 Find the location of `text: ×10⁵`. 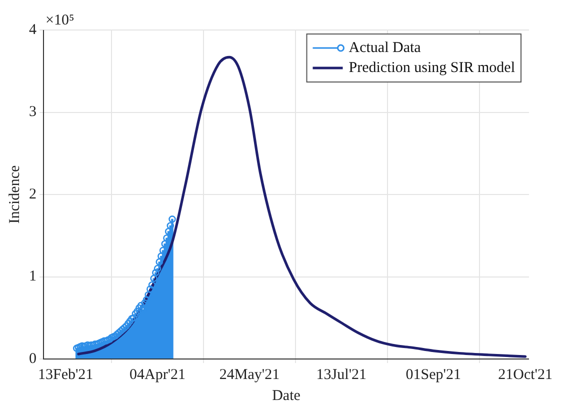

text: ×10⁵ is located at coordinates (60, 20).